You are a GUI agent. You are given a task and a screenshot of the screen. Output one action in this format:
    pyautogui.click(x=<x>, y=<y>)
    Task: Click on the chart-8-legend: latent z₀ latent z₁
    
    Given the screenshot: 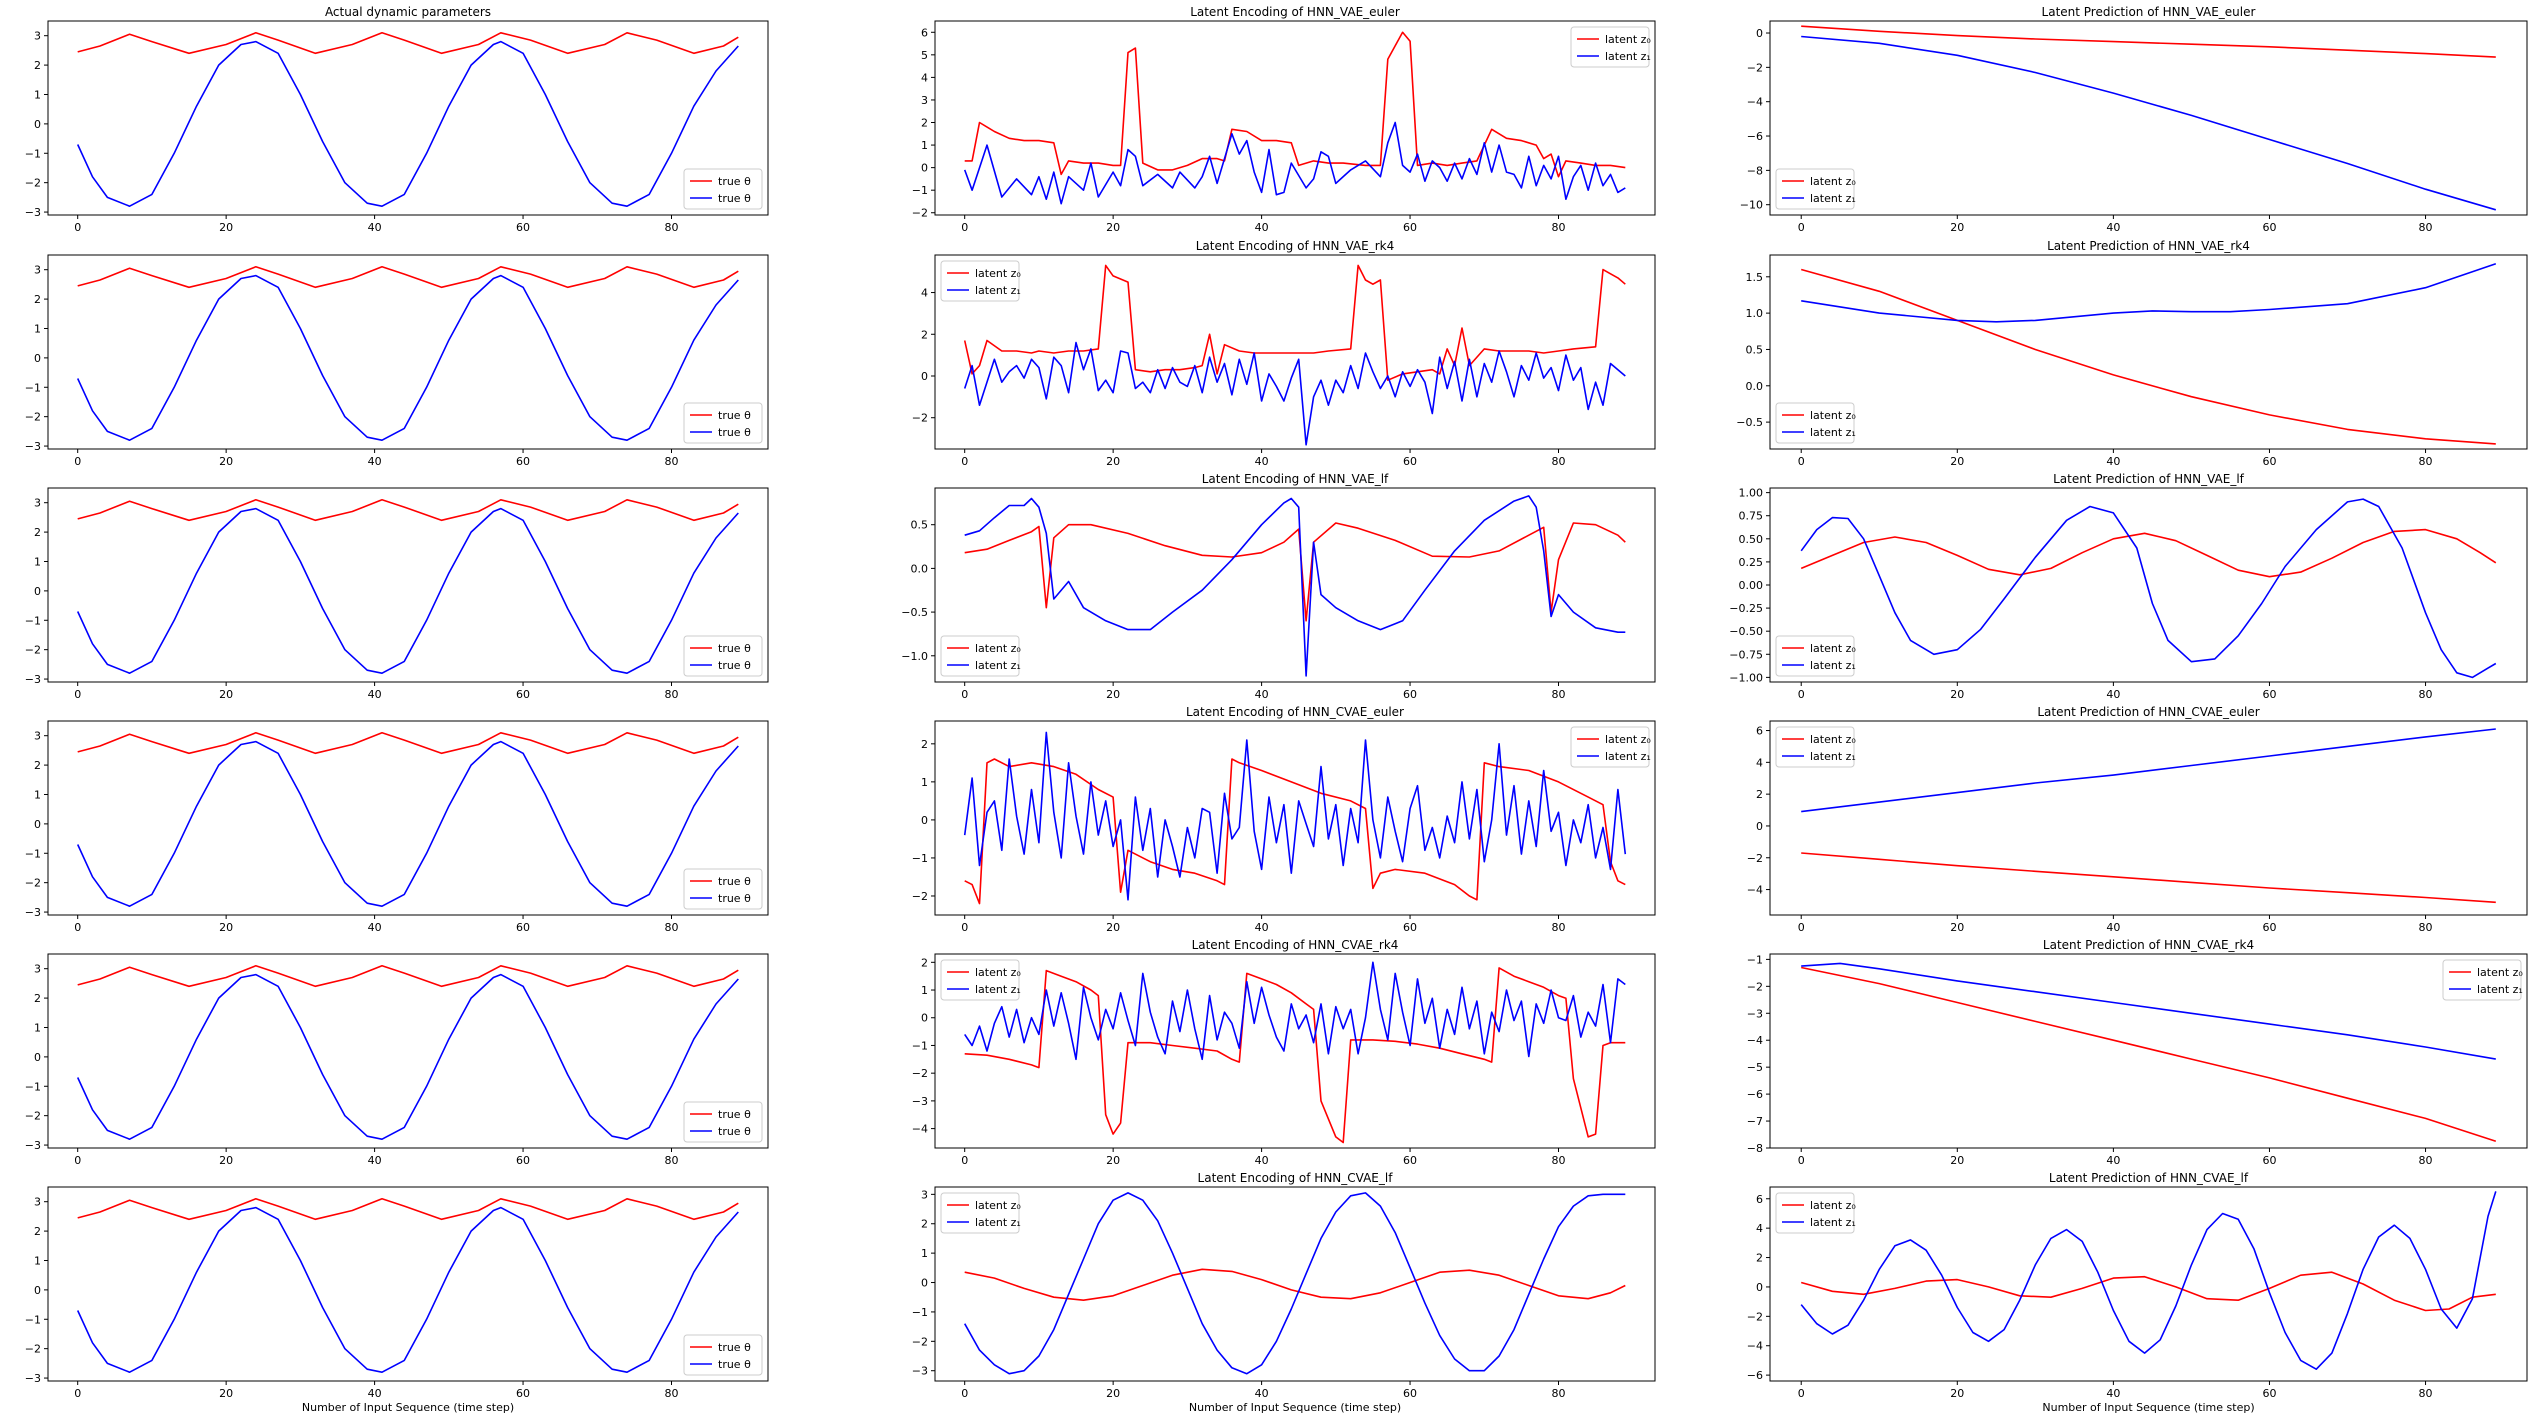 What is the action you would take?
    pyautogui.click(x=1815, y=656)
    